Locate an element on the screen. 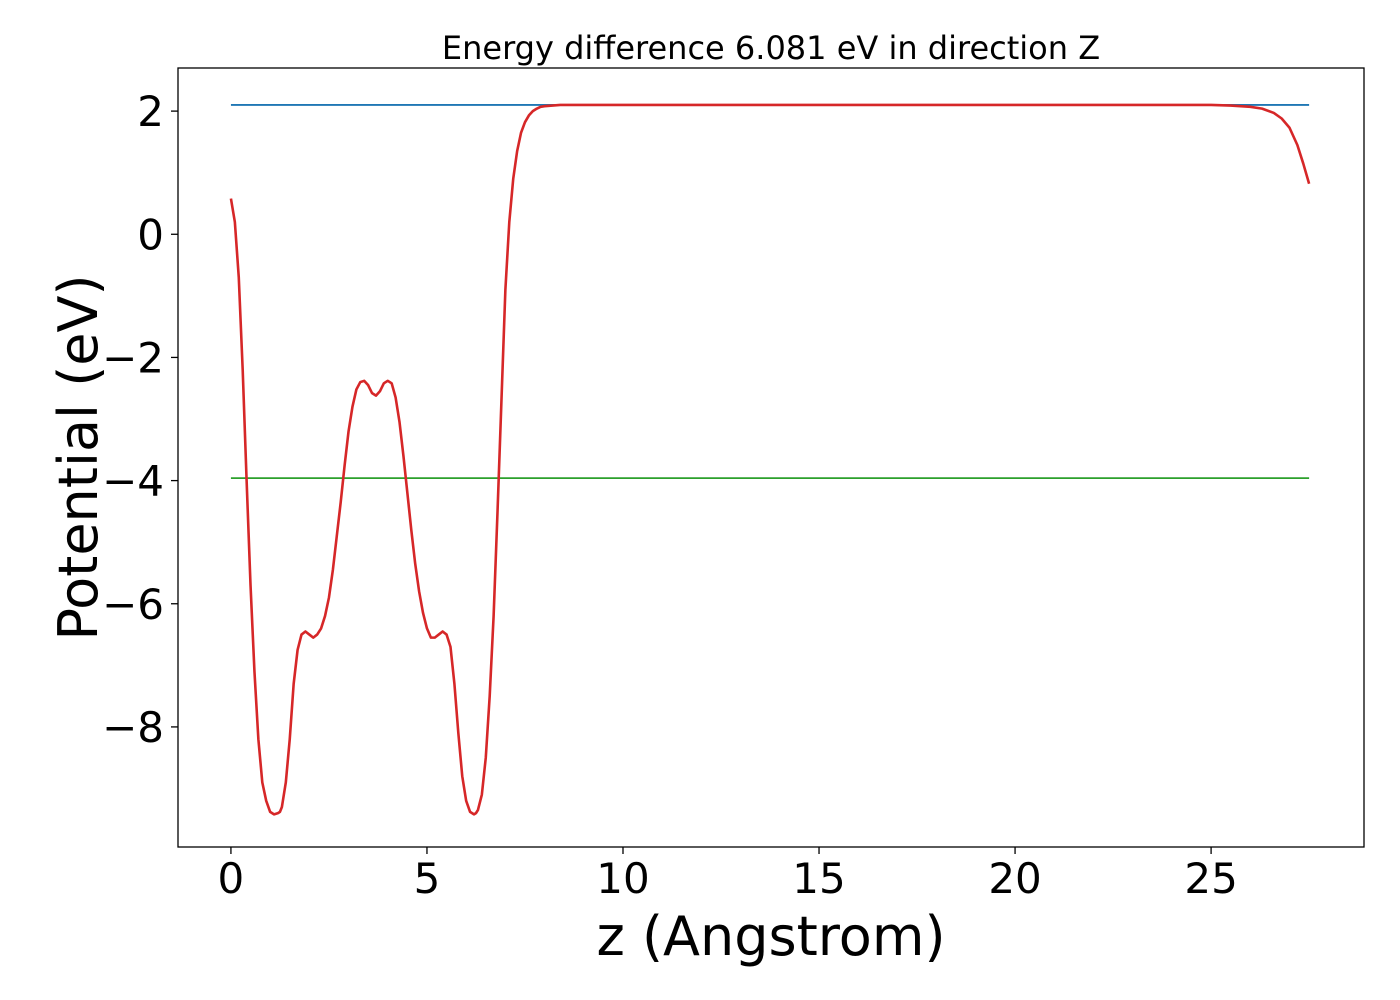 The image size is (1400, 1000). x-tick-label: 5 is located at coordinates (427, 878).